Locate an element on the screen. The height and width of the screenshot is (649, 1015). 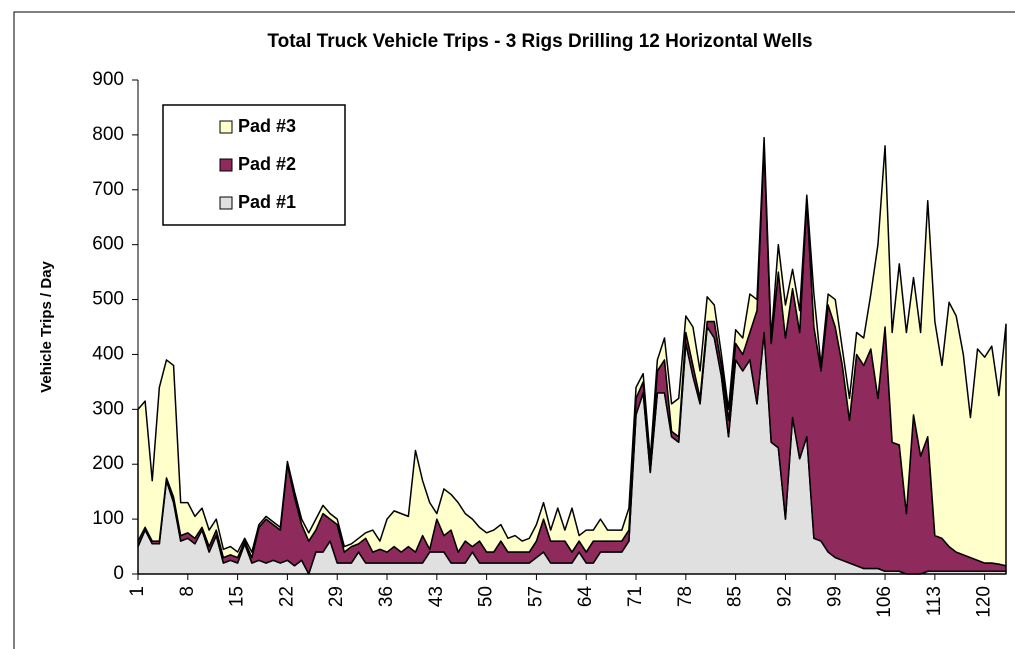
y-tick-label: 500 is located at coordinates (108, 299).